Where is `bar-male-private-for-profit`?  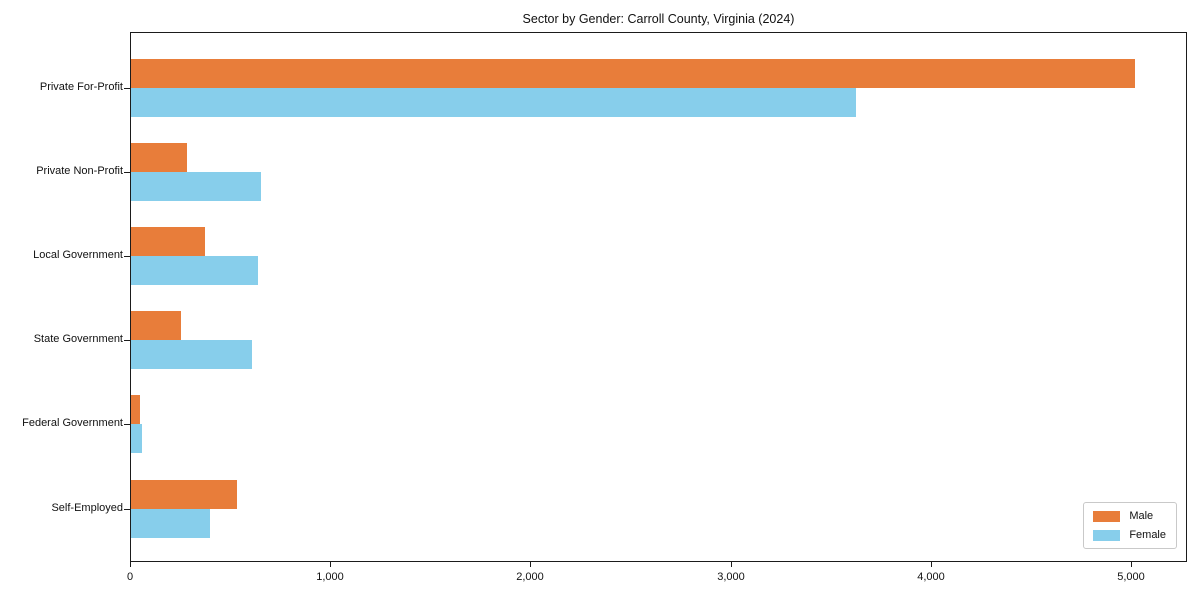 bar-male-private-for-profit is located at coordinates (633, 73).